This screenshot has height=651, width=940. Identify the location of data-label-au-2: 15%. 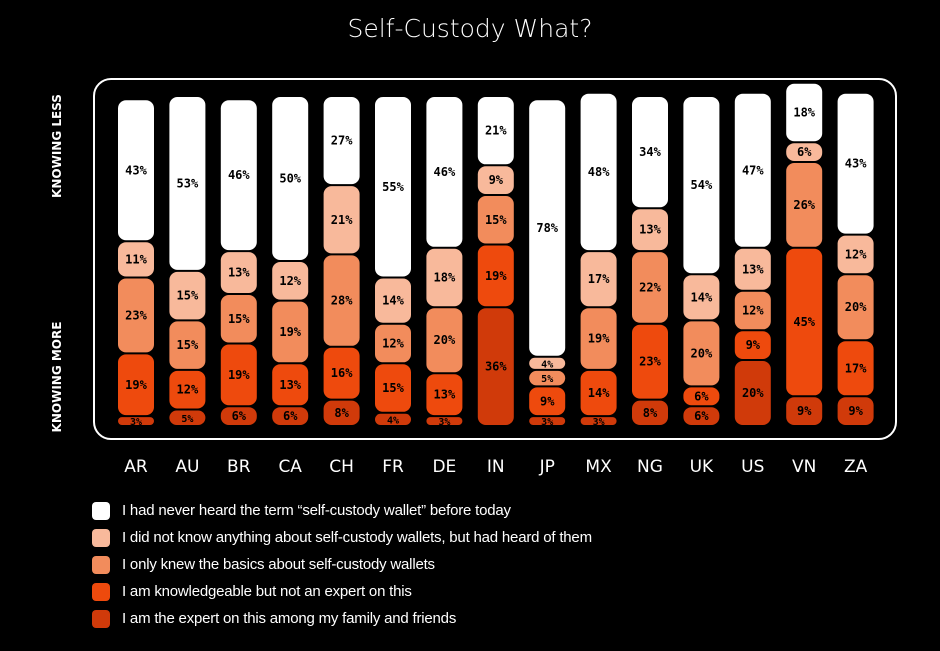
(188, 345).